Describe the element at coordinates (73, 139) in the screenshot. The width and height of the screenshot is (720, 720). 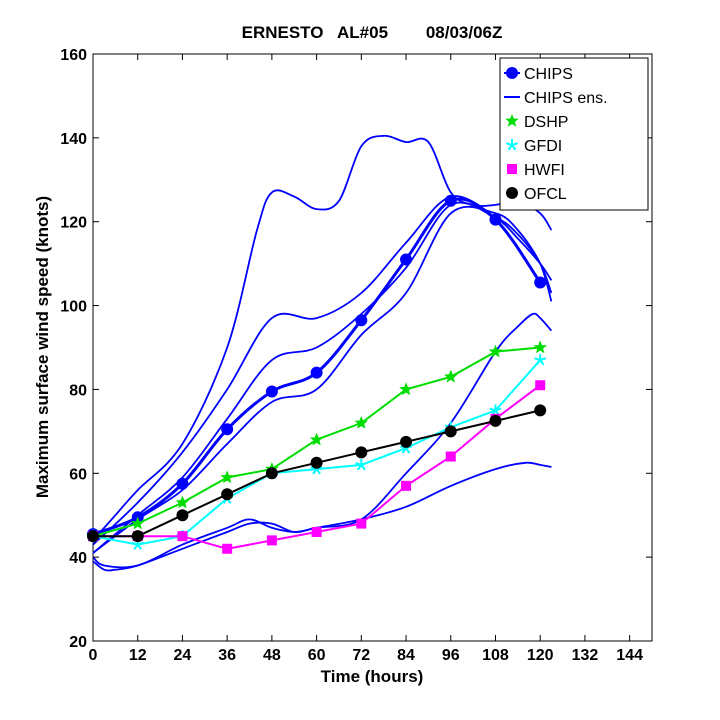
I see `y-tick-label: 140` at that location.